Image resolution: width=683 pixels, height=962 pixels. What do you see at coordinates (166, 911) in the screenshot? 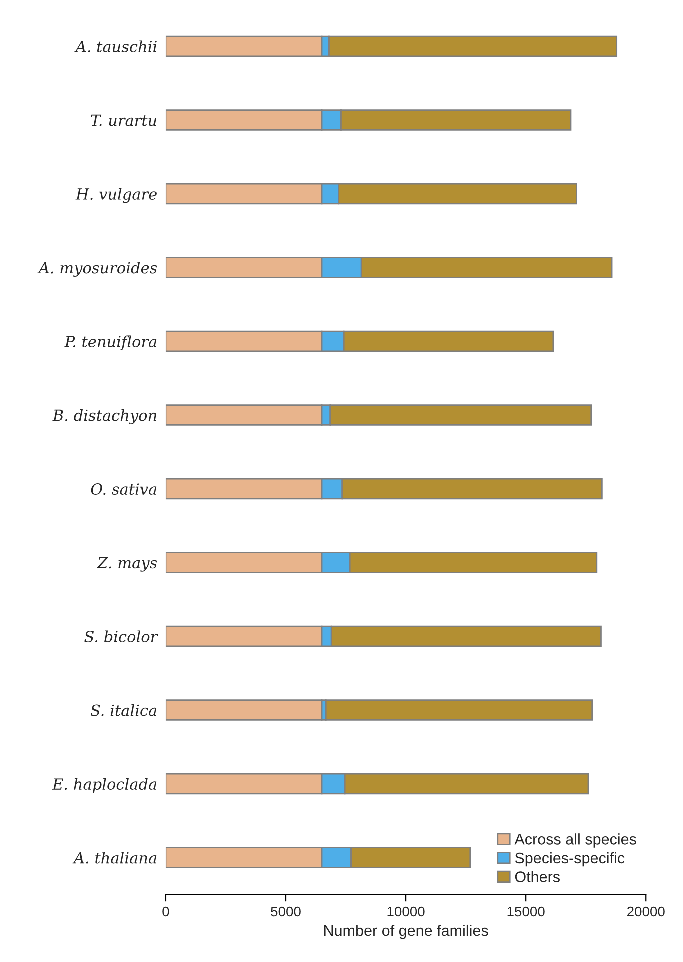
I see `x-tick-label: 0` at bounding box center [166, 911].